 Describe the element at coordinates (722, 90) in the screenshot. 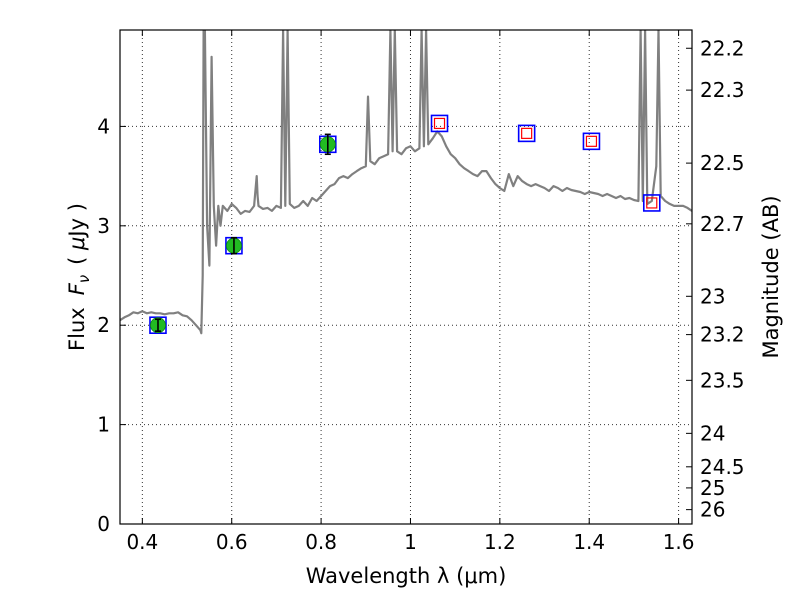

I see `magnitude-tick-label: 22.3` at that location.